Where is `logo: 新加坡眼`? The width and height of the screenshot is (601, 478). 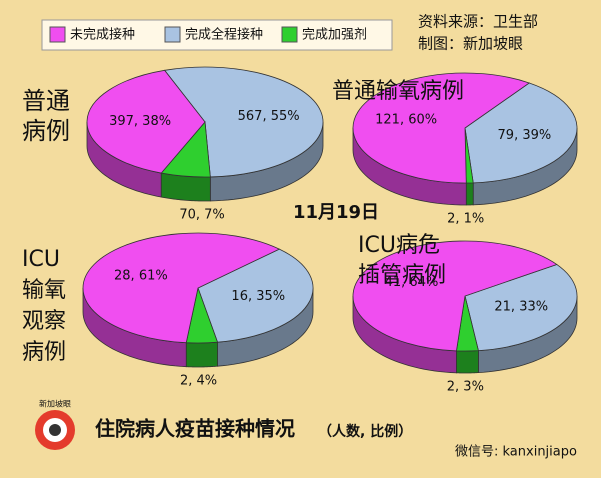
logo: 新加坡眼 is located at coordinates (55, 424).